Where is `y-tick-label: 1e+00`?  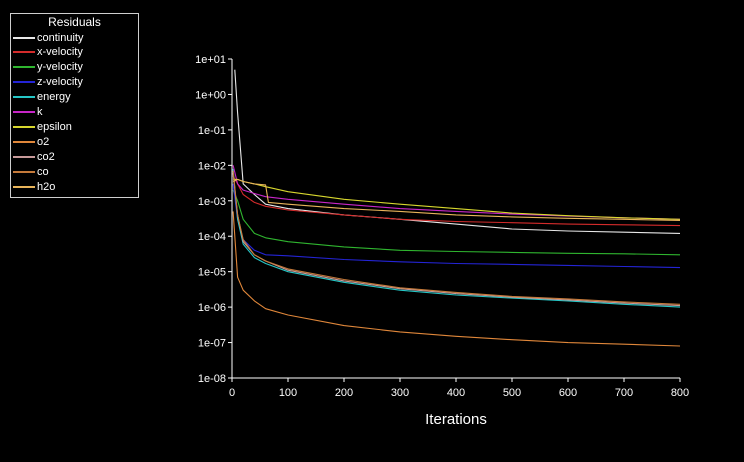 y-tick-label: 1e+00 is located at coordinates (210, 95).